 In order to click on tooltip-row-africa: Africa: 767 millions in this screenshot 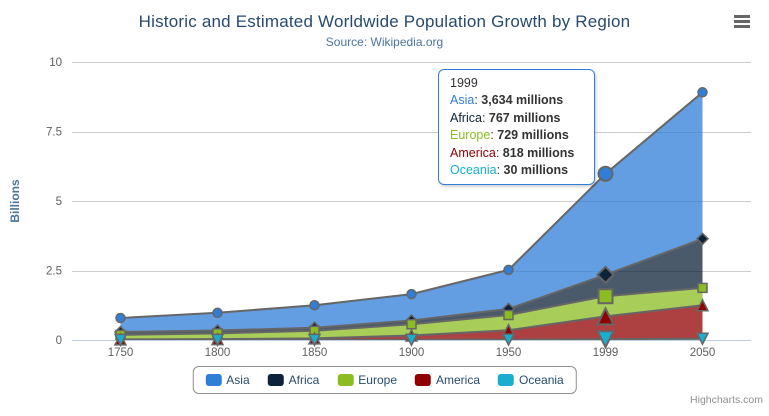, I will do `click(505, 117)`.